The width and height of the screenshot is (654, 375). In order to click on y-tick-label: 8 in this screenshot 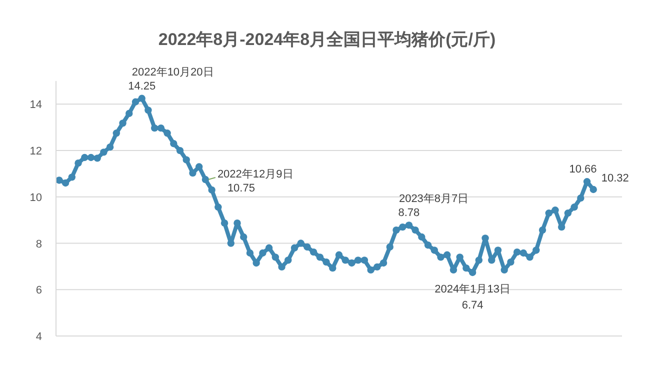, I will do `click(39, 244)`.